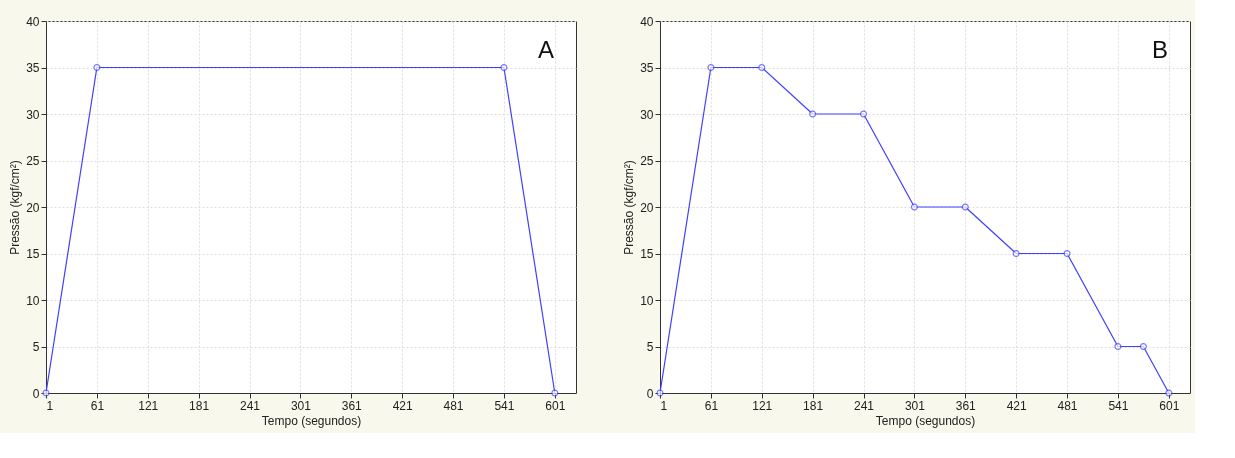  What do you see at coordinates (1160, 49) in the screenshot?
I see `annotation: B` at bounding box center [1160, 49].